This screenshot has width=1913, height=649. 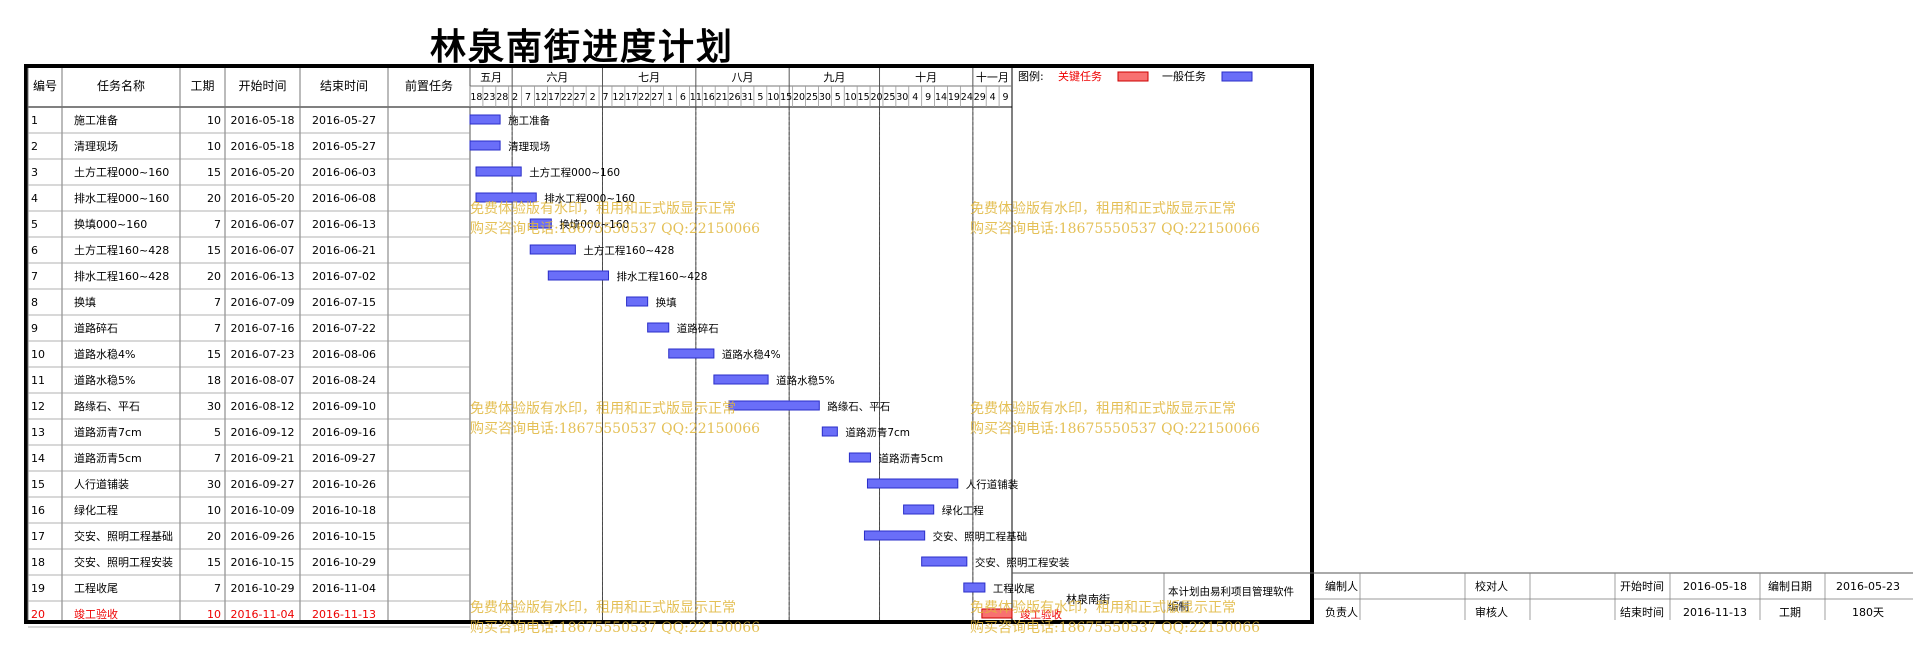 I want to click on day-tick-label: 4, so click(x=993, y=97).